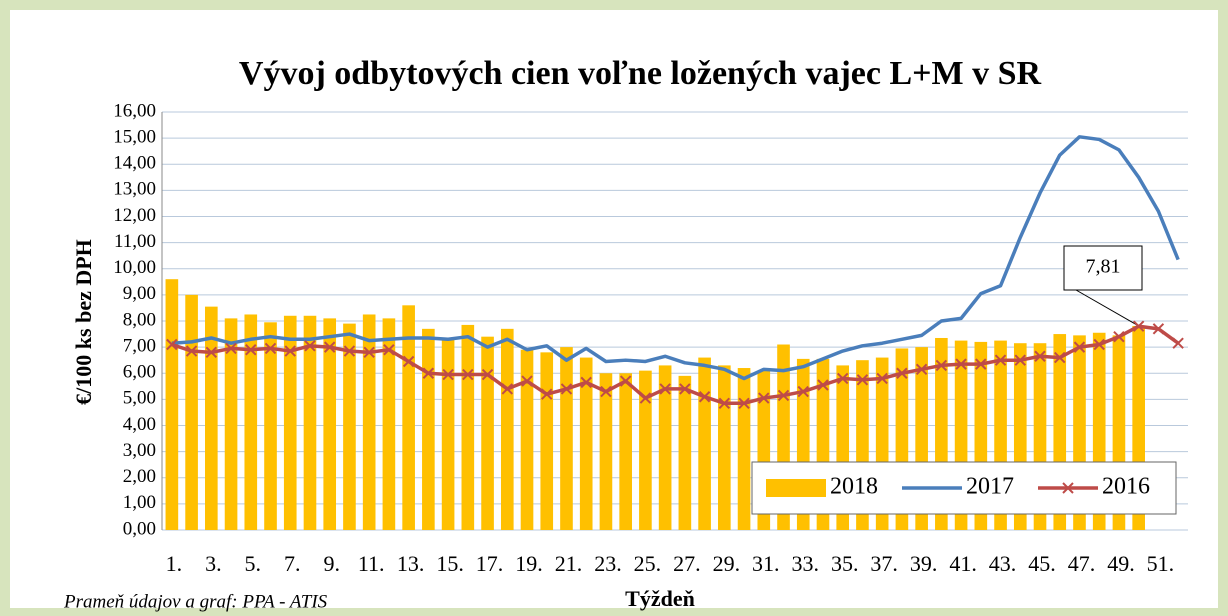  I want to click on x-tick-label: 19., so click(529, 563).